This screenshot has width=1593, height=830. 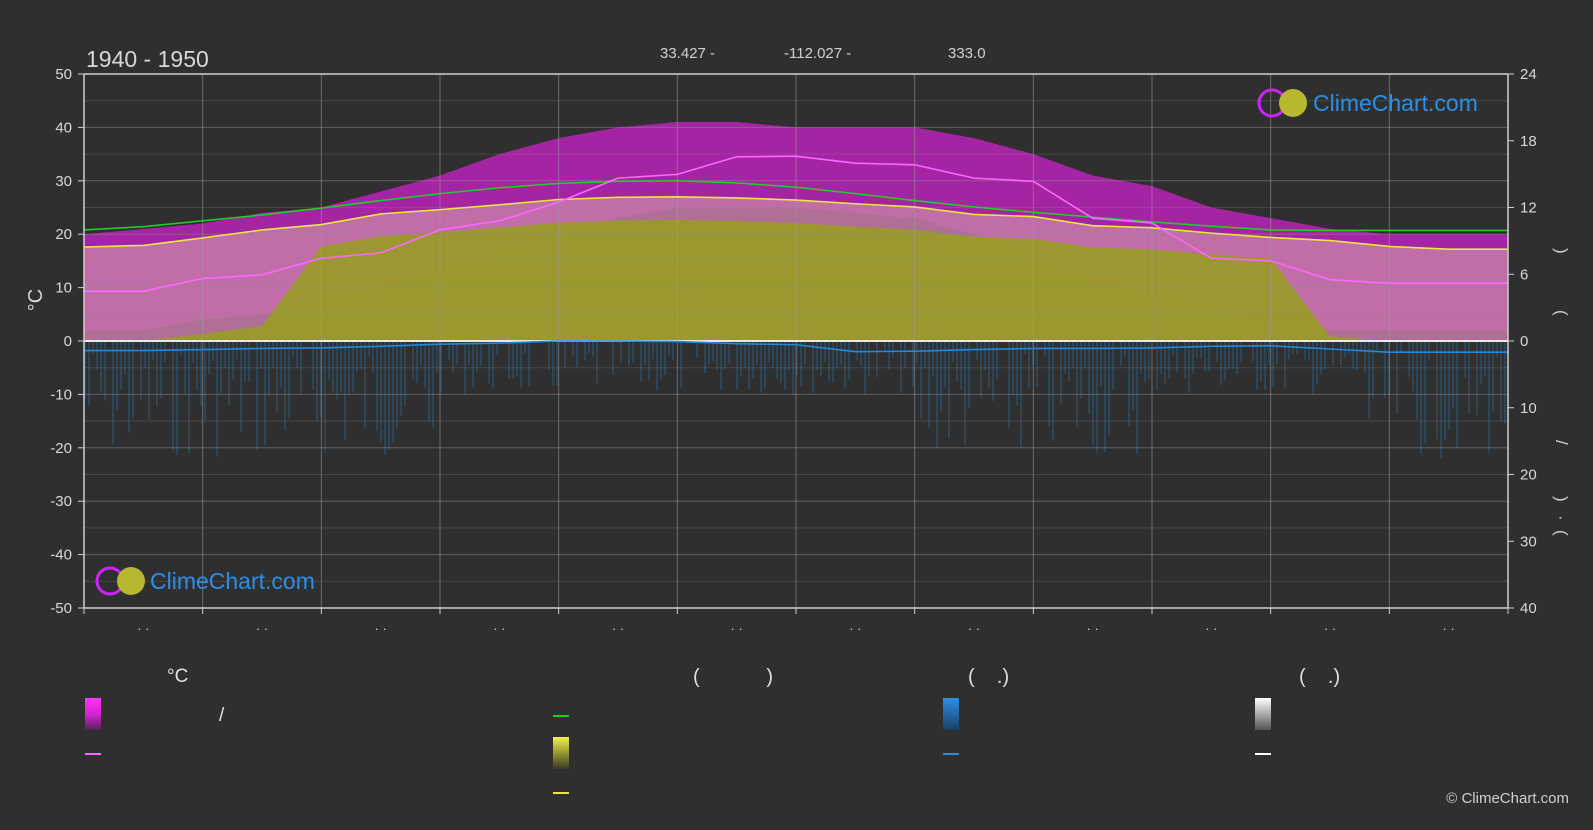 What do you see at coordinates (36, 300) in the screenshot?
I see `left-axis-label: °C` at bounding box center [36, 300].